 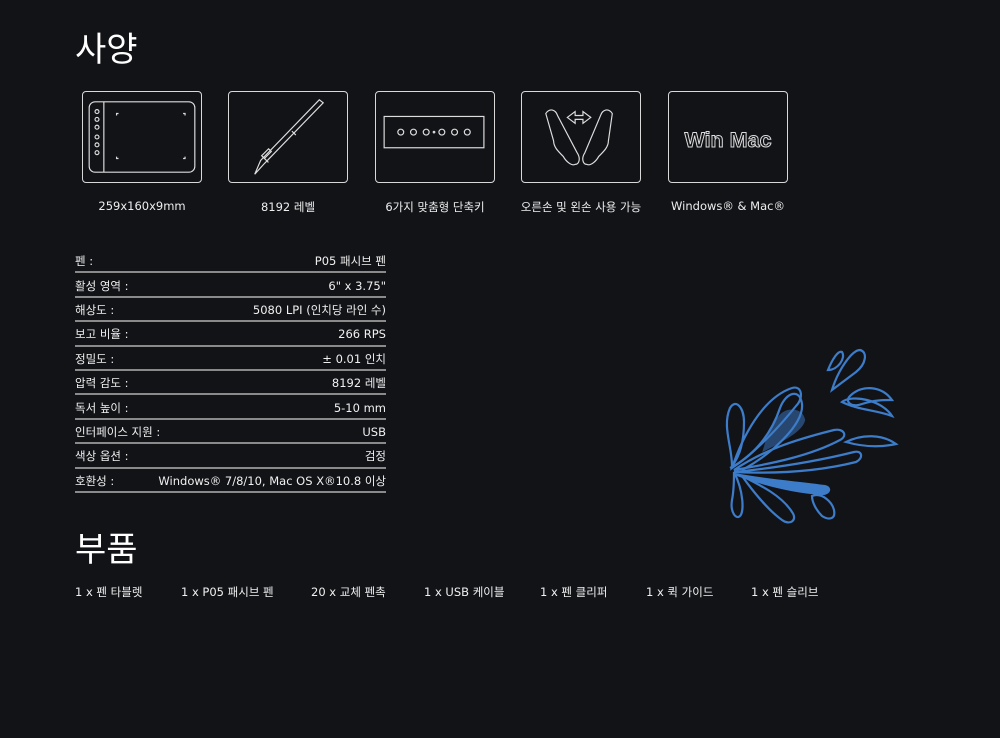 I want to click on part-item: 1 x USB 케이블, so click(x=464, y=592).